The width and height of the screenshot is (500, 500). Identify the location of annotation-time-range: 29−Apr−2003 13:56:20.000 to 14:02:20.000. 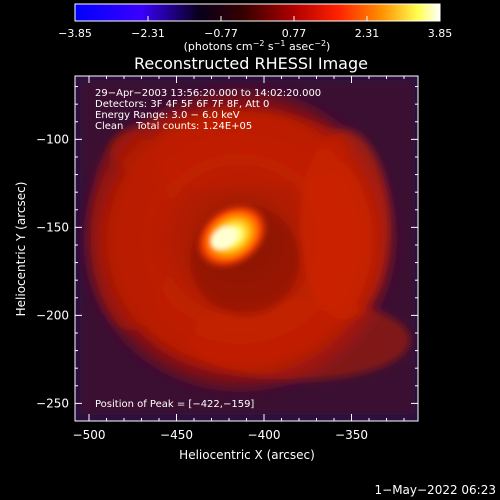
(208, 93).